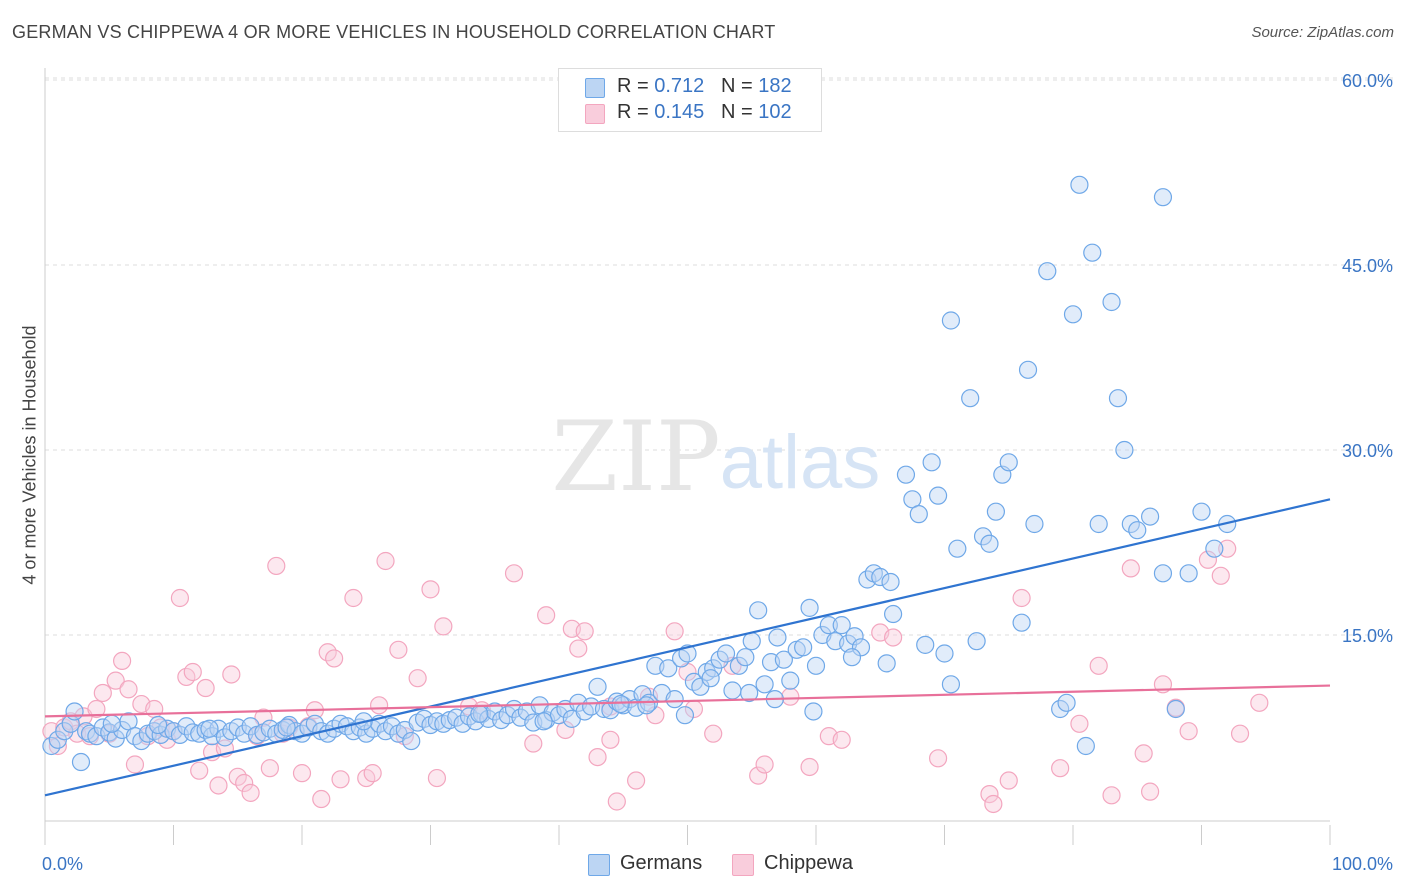 This screenshot has height=892, width=1406. I want to click on source-credit: Source: ZipAtlas.com, so click(1322, 32).